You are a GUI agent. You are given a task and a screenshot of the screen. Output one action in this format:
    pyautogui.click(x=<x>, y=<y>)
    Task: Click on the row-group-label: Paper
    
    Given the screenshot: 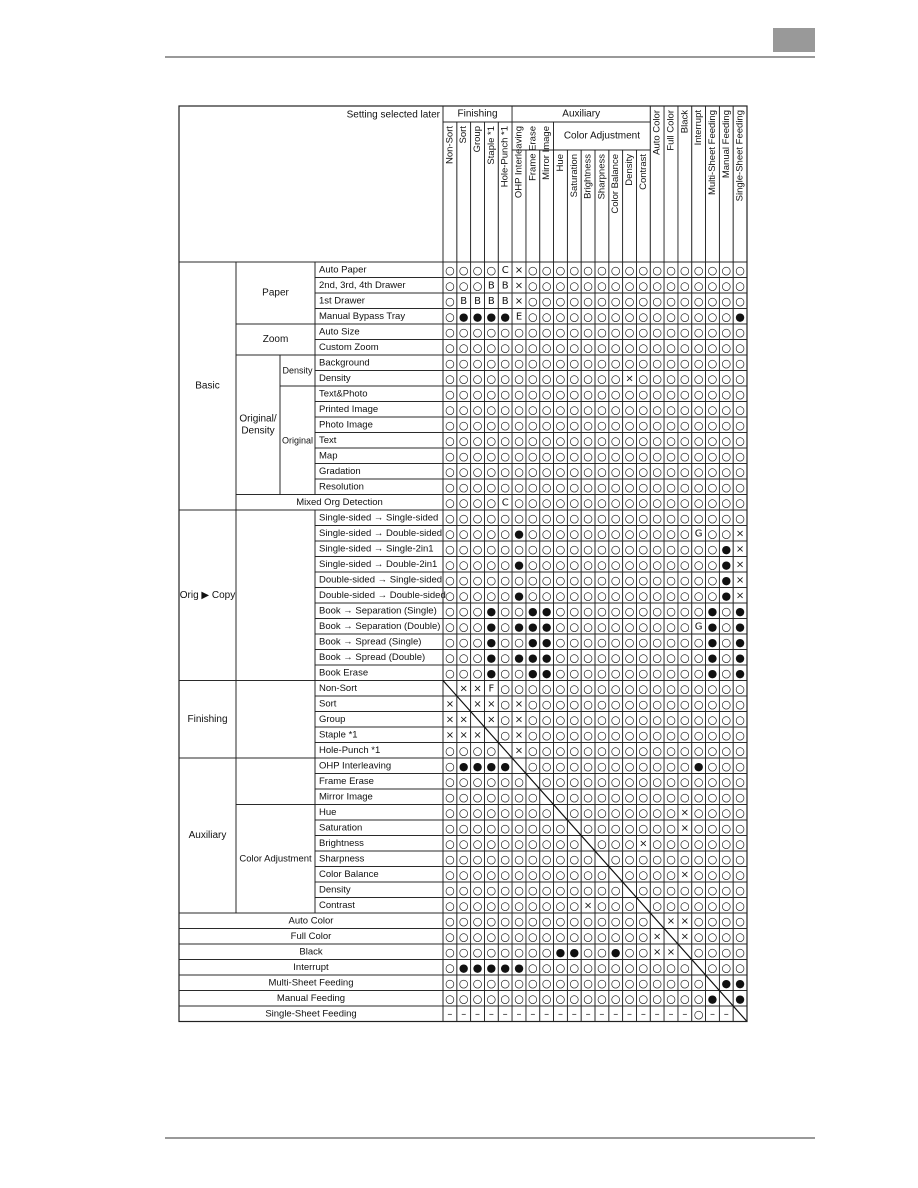 What is the action you would take?
    pyautogui.click(x=275, y=293)
    